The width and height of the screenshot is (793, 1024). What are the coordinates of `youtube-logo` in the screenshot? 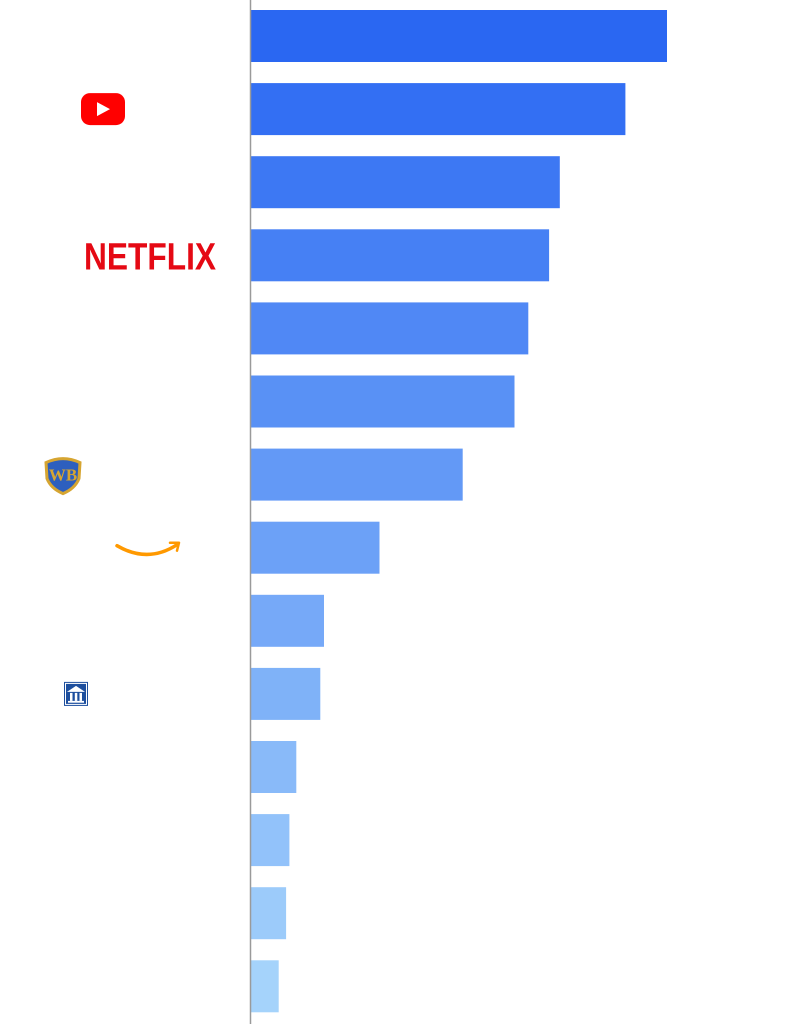 It's located at (103, 109).